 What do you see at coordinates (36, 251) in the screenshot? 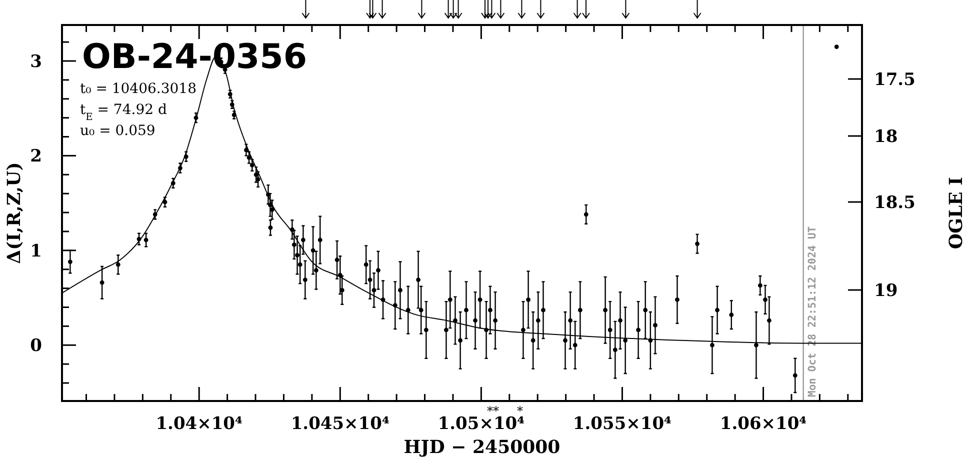
I see `y-tick-label: 1` at bounding box center [36, 251].